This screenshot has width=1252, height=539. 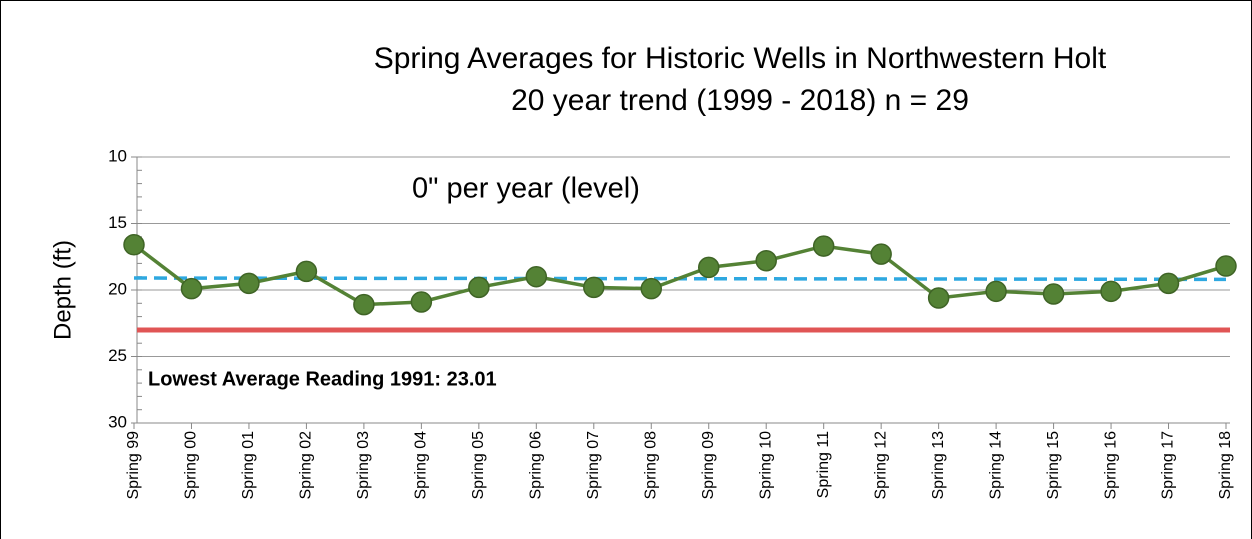 What do you see at coordinates (536, 465) in the screenshot?
I see `x-tick-label: Spring 06` at bounding box center [536, 465].